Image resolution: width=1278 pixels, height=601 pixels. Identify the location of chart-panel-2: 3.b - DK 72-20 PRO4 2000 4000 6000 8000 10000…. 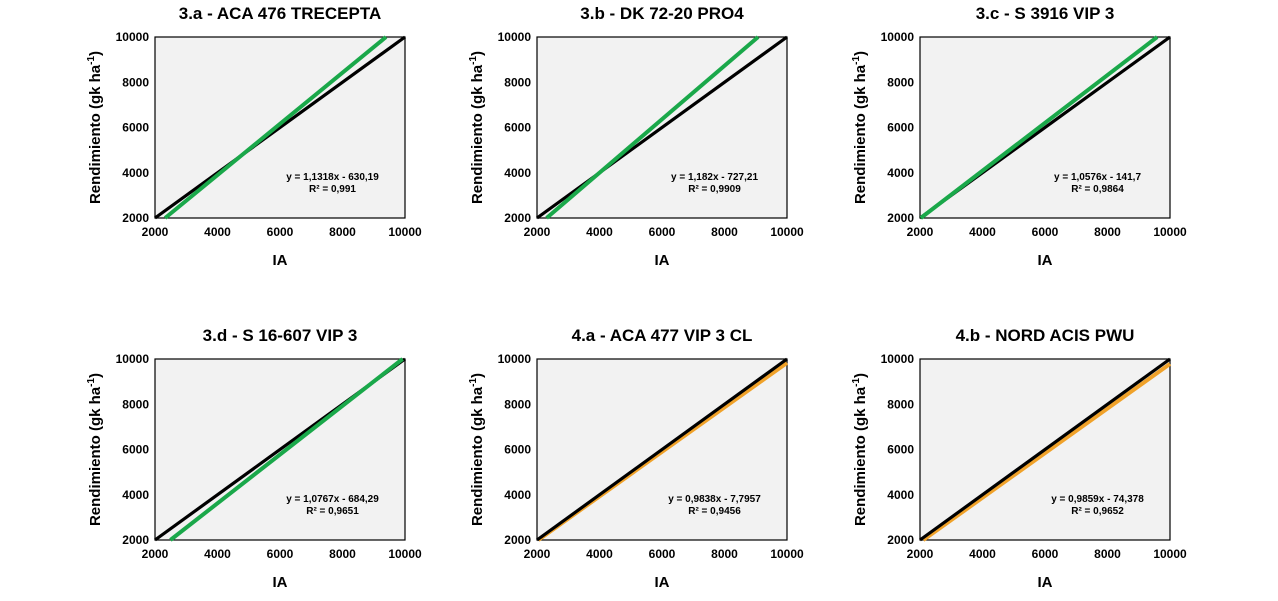
(636, 136).